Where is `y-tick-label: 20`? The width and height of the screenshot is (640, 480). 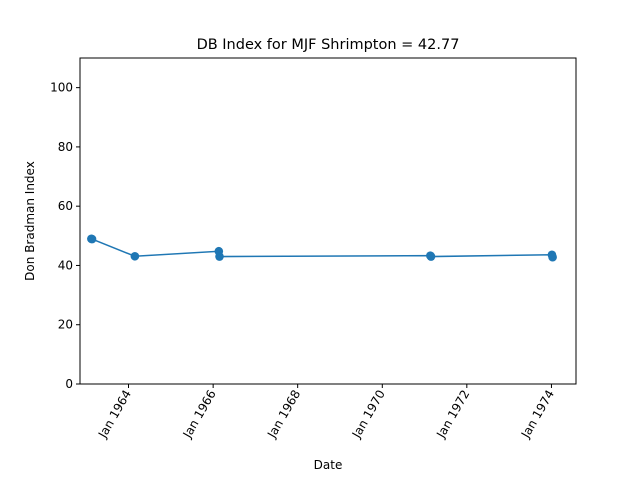 y-tick-label: 20 is located at coordinates (65, 325).